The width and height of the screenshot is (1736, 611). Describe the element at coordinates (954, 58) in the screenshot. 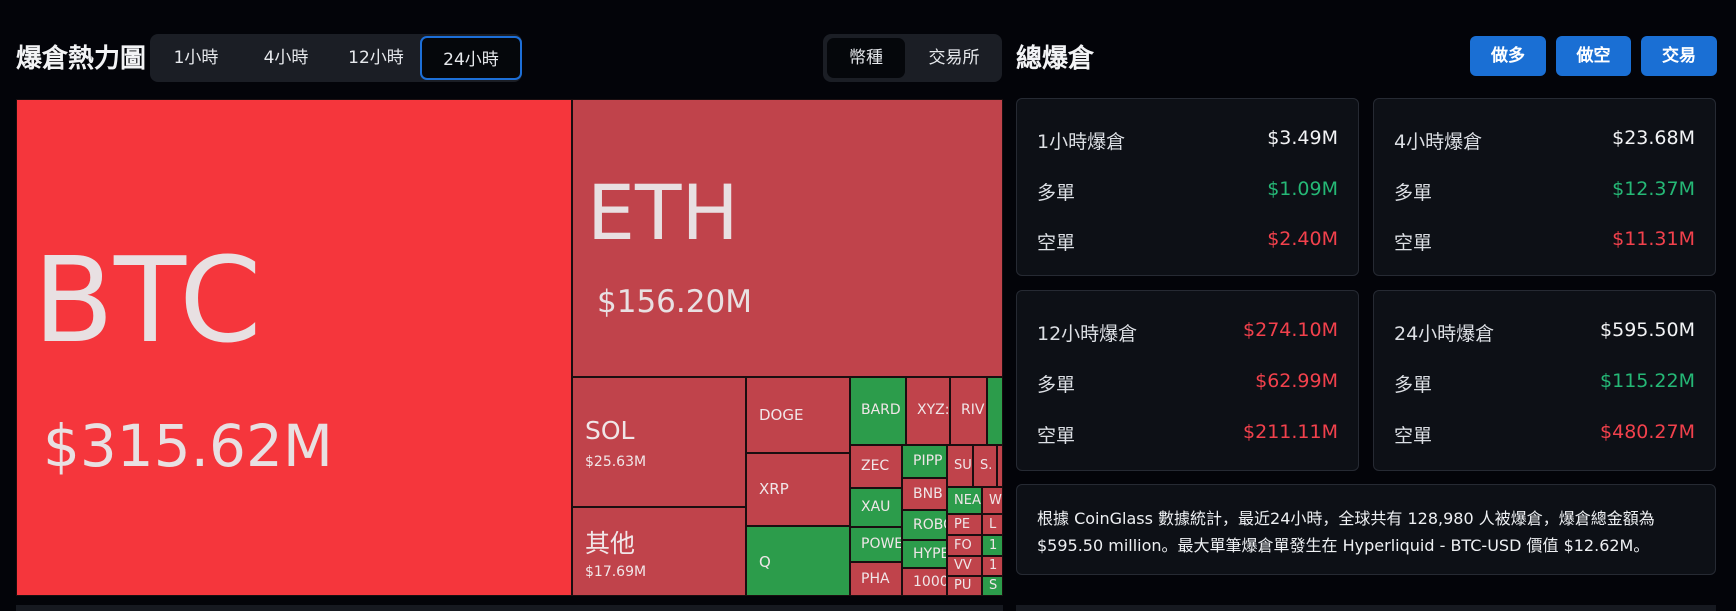

I see `tab-exchange: 交易所` at that location.